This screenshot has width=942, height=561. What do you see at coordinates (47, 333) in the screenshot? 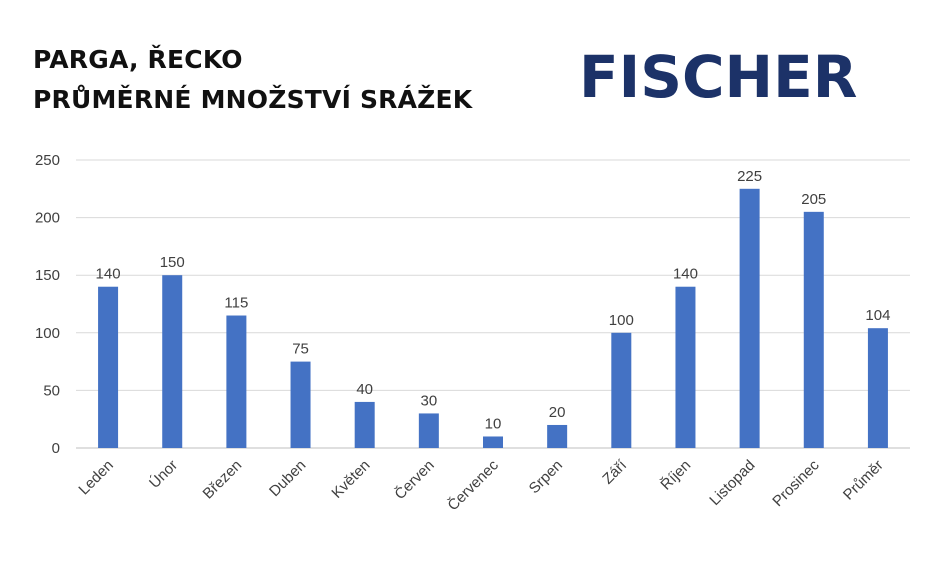
I see `y-tick-label: 100` at bounding box center [47, 333].